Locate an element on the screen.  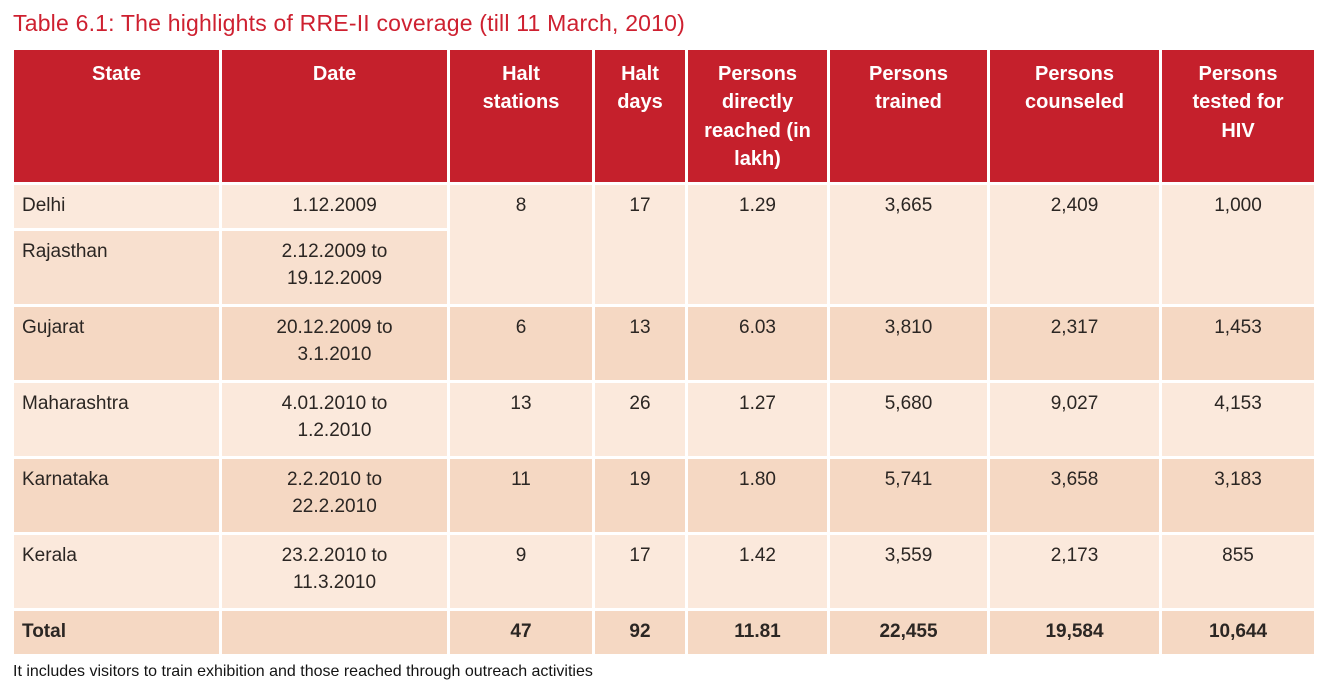
cell-persons-trained: 5,741 is located at coordinates (908, 495).